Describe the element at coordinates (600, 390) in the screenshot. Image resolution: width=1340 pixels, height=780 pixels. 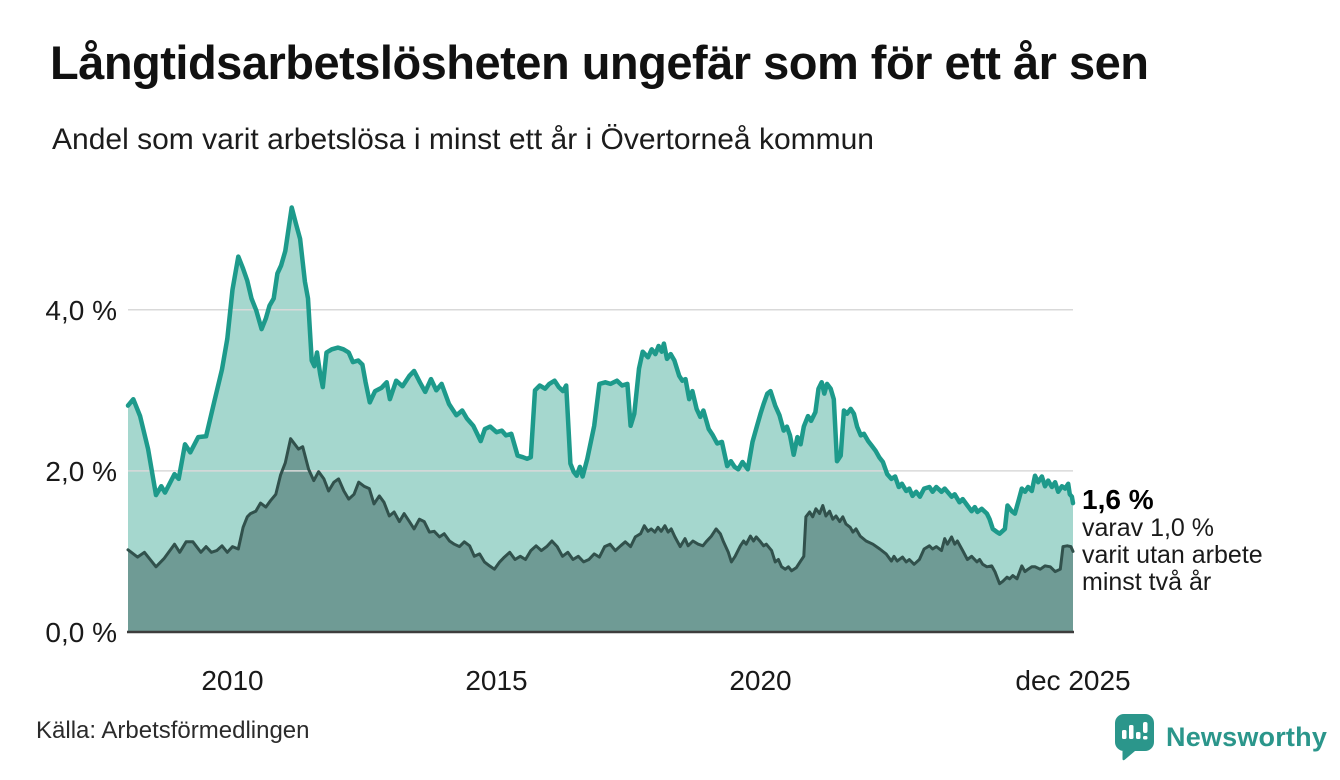
I see `gridlines` at that location.